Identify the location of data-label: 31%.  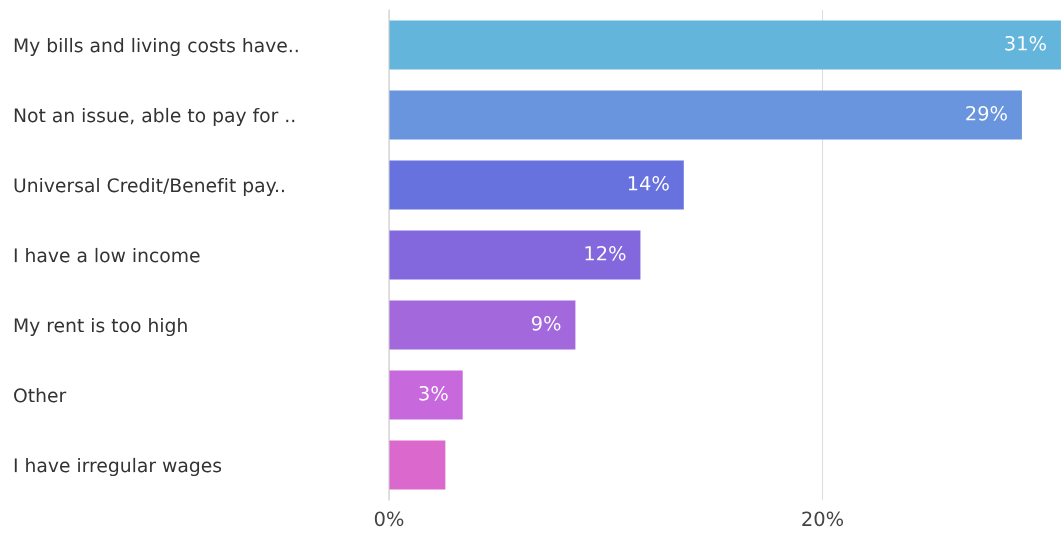
(1025, 43).